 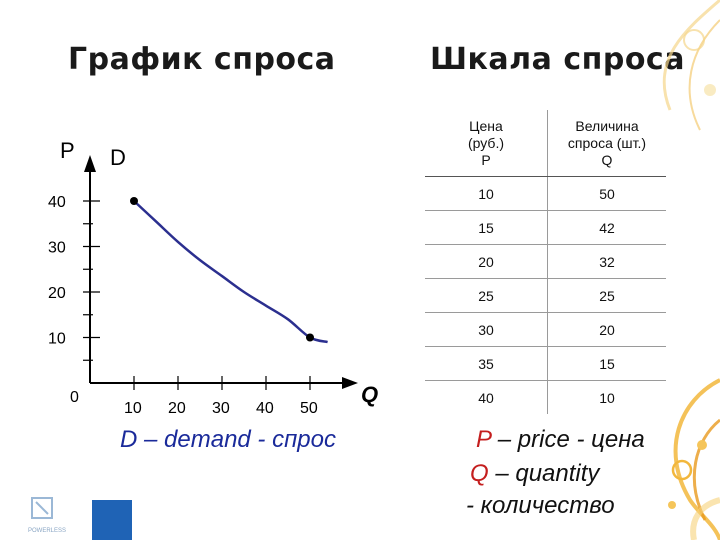 What do you see at coordinates (486, 363) in the screenshot?
I see `price-cell: 35` at bounding box center [486, 363].